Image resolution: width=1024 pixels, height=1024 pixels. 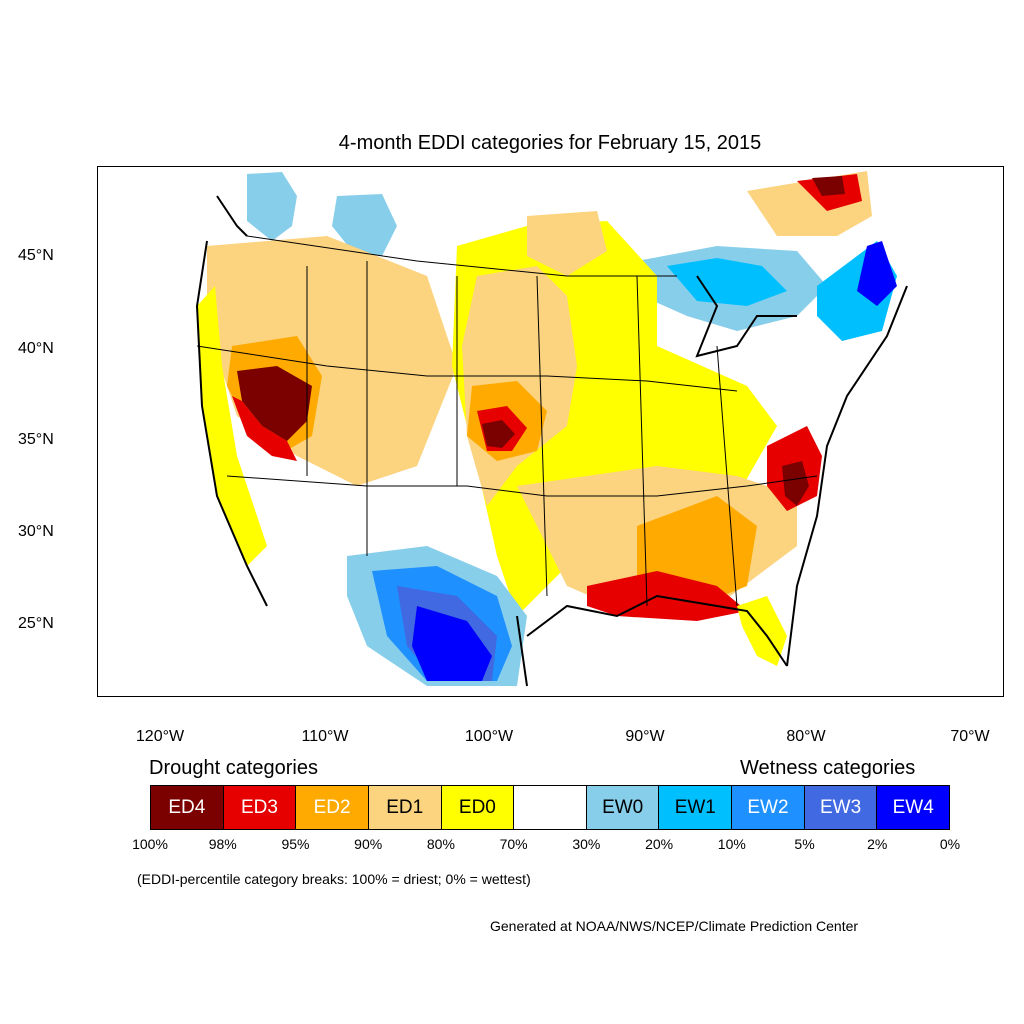 I want to click on drought-categories-title: Drought categories, so click(x=233, y=768).